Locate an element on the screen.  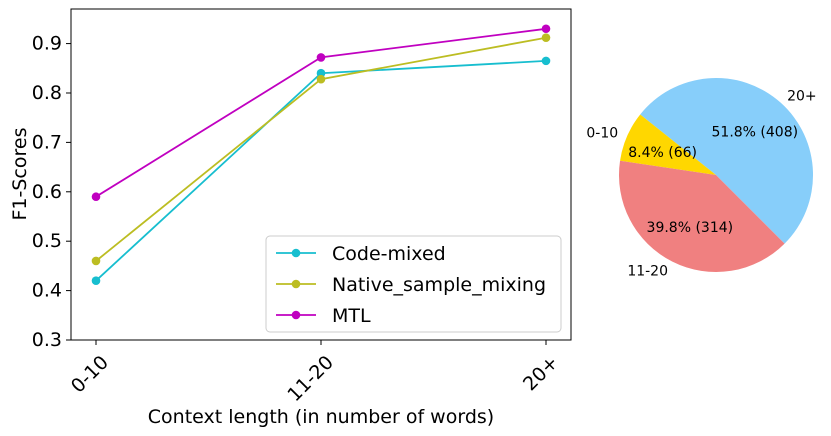
legend-label: Code-mixed is located at coordinates (389, 254).